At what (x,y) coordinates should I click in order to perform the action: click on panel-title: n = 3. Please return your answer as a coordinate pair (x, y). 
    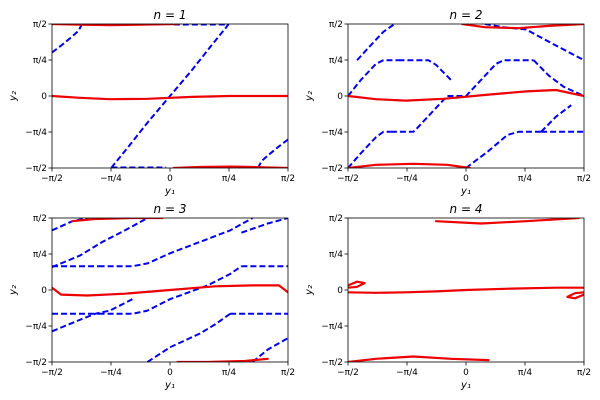
    Looking at the image, I should click on (170, 209).